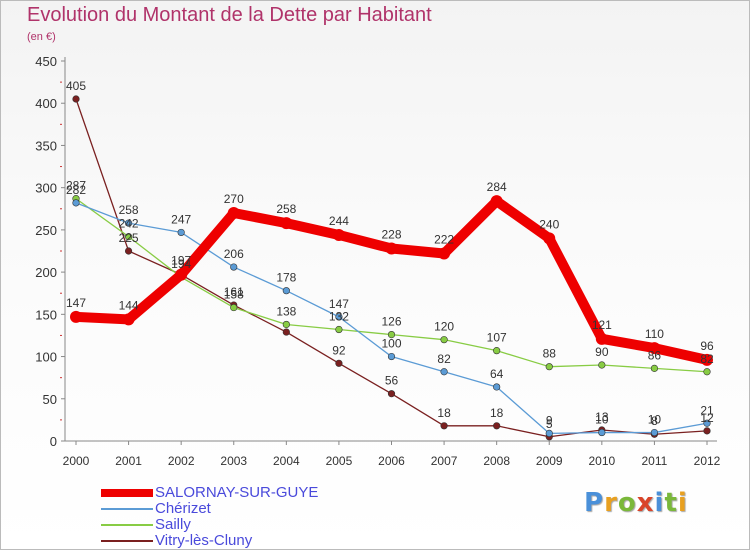  What do you see at coordinates (391, 461) in the screenshot?
I see `x-tick-label: 2006` at bounding box center [391, 461].